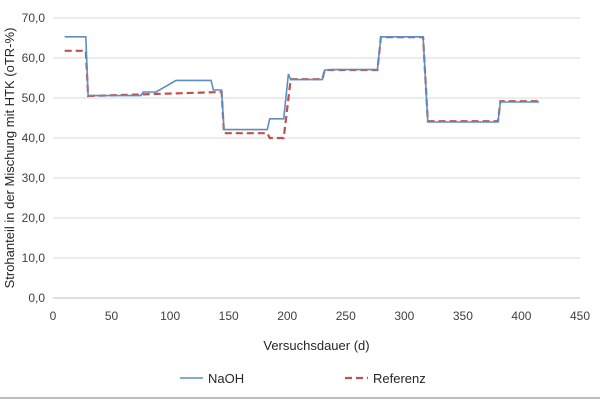 The height and width of the screenshot is (400, 600). What do you see at coordinates (36, 298) in the screenshot?
I see `y-tick-label: 0,0` at bounding box center [36, 298].